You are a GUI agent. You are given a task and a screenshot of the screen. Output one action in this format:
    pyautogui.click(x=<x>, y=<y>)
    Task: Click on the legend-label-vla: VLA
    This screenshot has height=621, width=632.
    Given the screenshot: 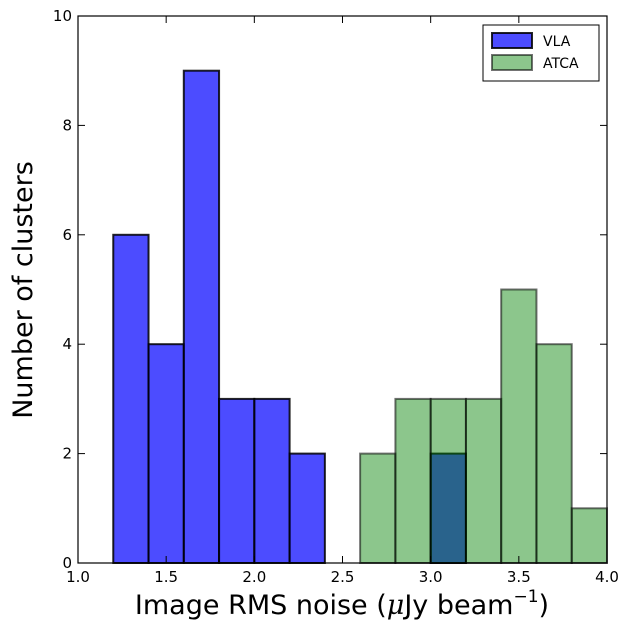 What is the action you would take?
    pyautogui.click(x=557, y=42)
    